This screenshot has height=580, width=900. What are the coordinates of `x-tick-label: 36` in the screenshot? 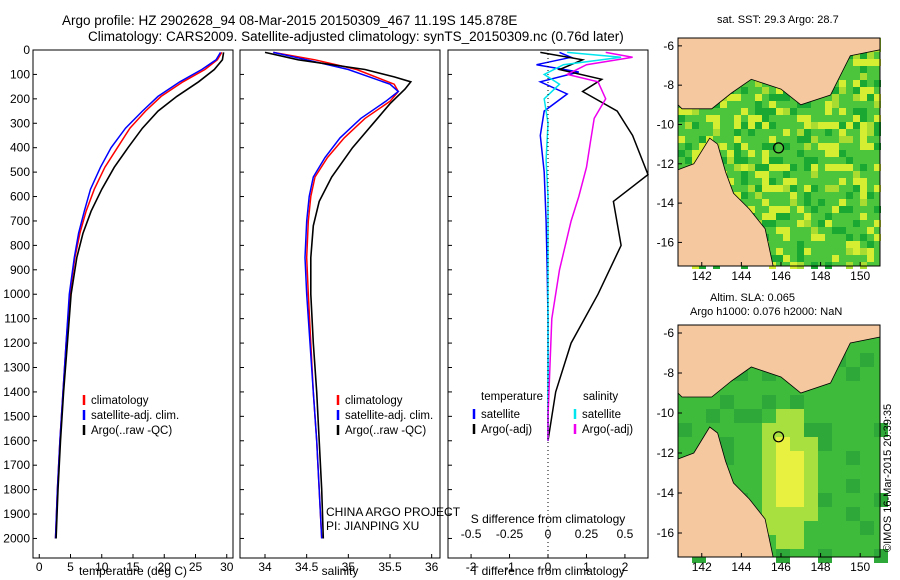 It's located at (432, 567).